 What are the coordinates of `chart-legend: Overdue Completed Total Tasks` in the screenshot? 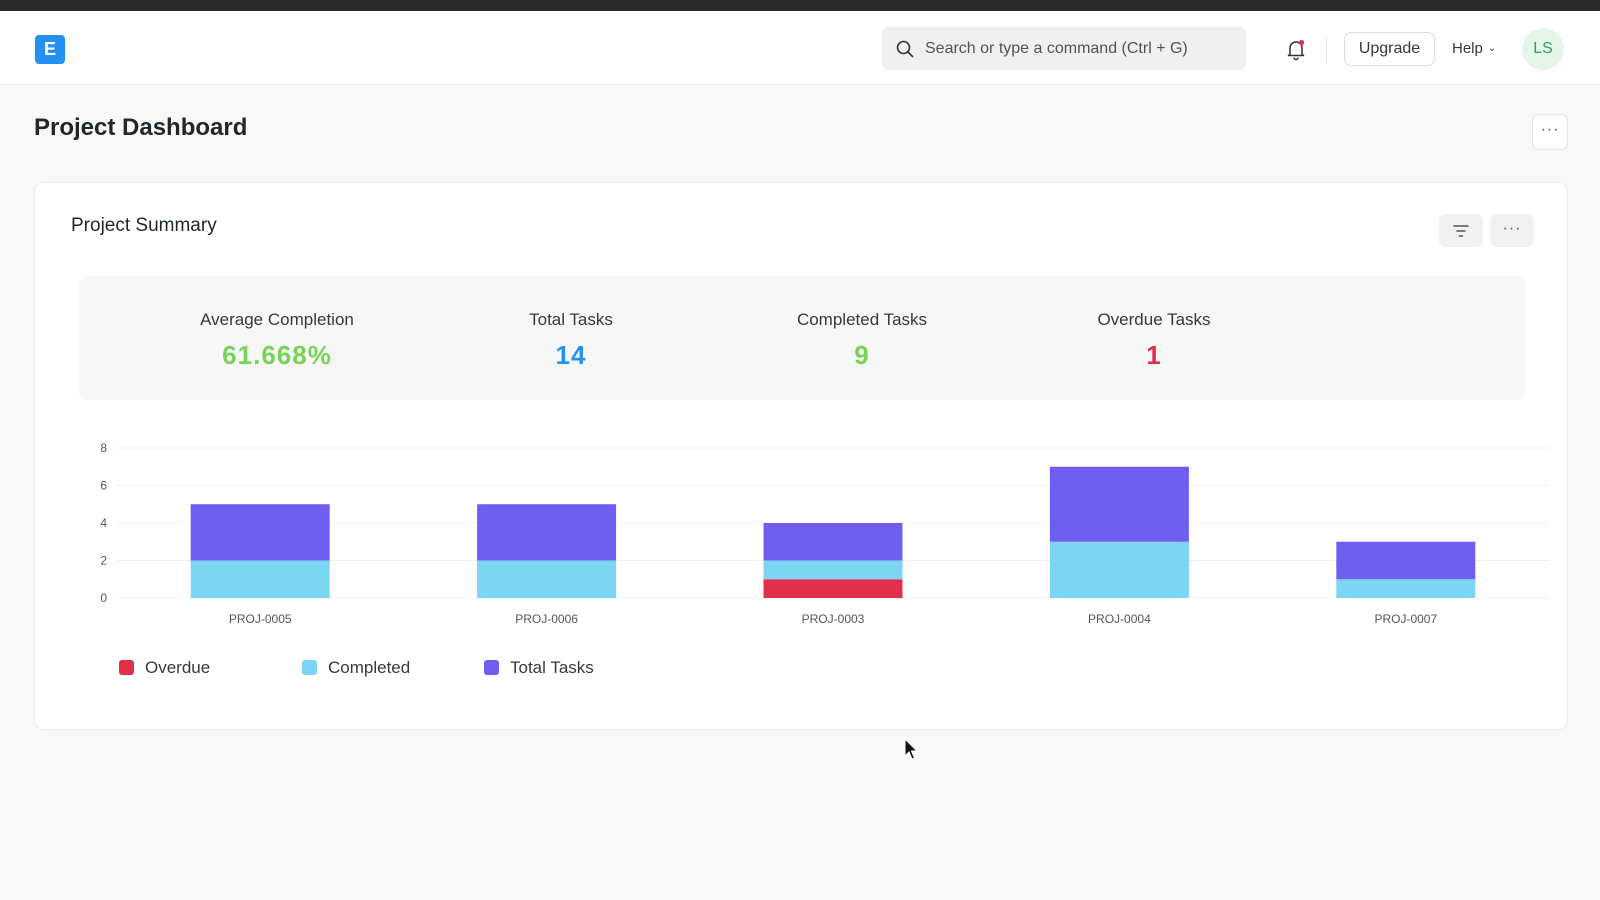 It's located at (802, 668).